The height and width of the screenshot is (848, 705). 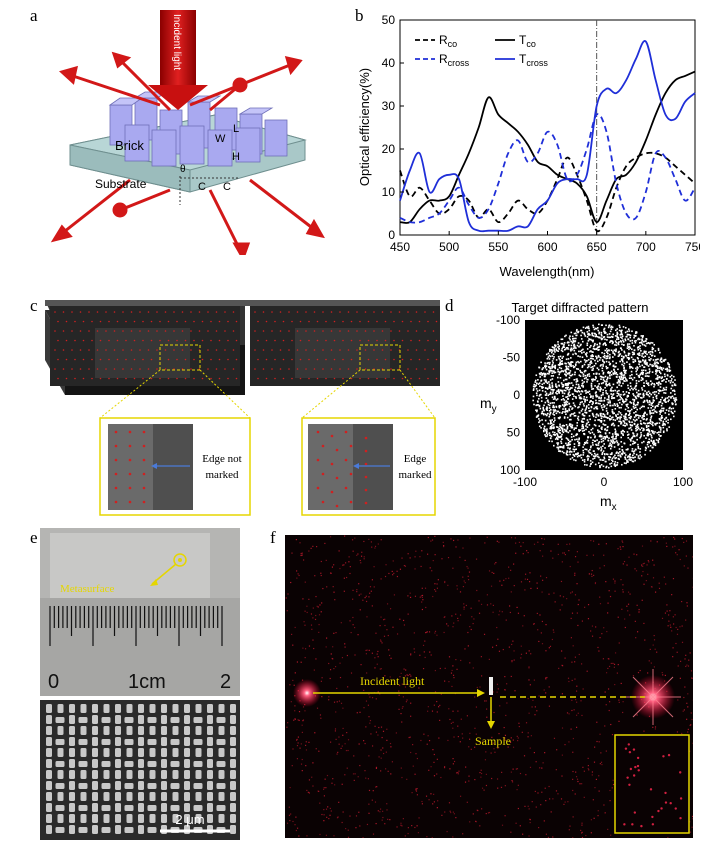 I want to click on panel-label-c: c, so click(x=34, y=305).